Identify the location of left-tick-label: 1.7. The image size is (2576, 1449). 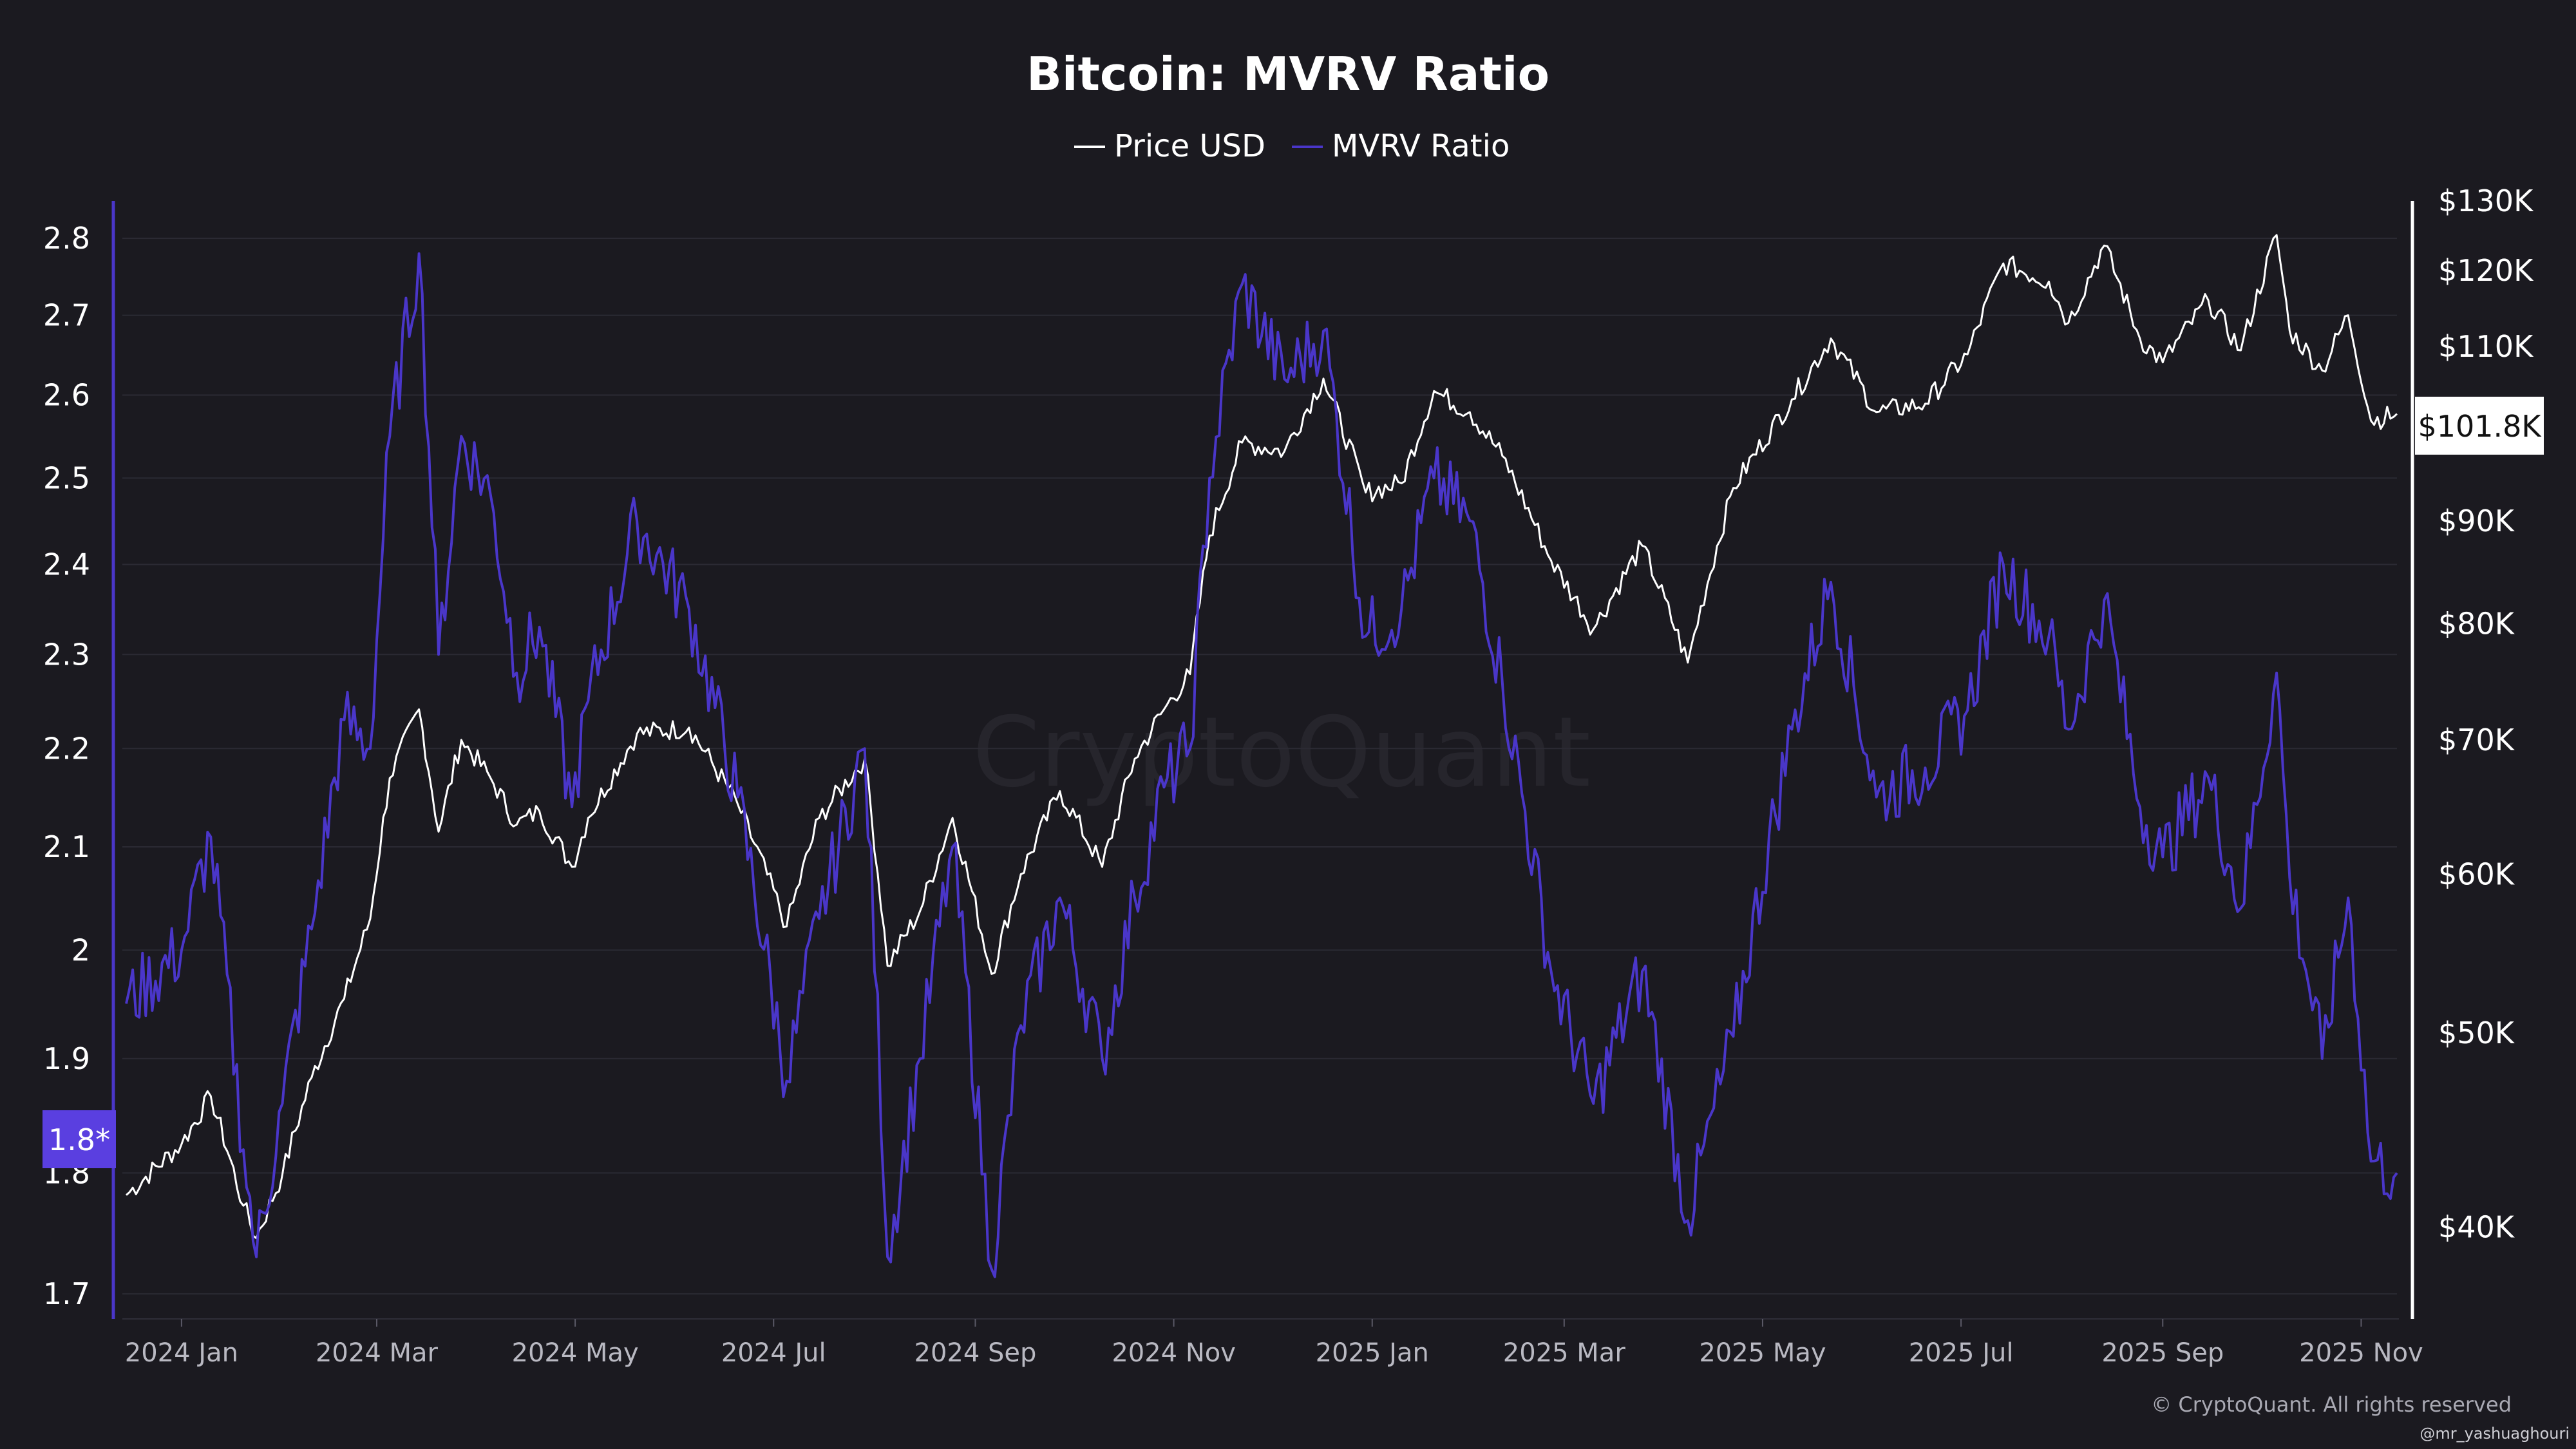
(66, 1293).